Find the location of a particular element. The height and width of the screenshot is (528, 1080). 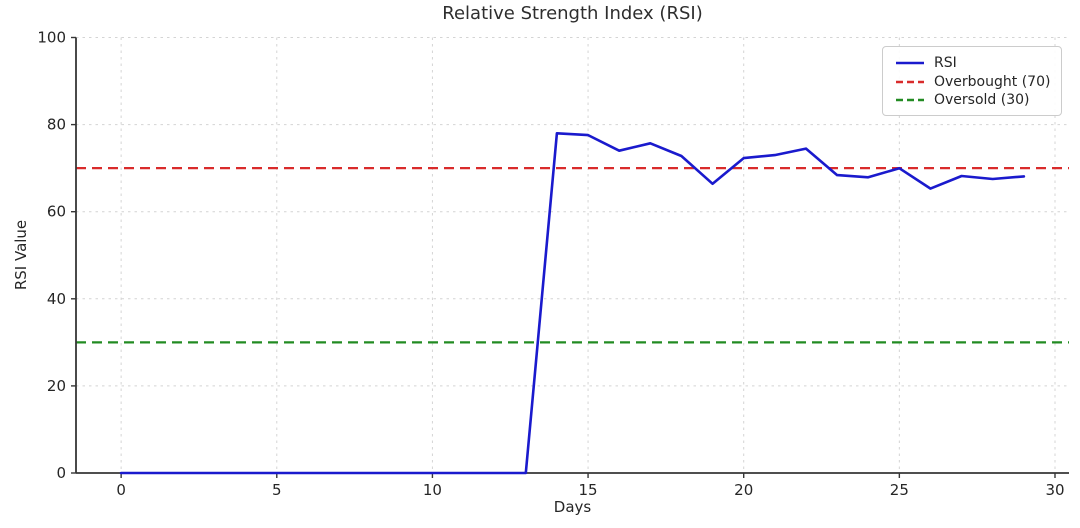

y-tick-label: 0 is located at coordinates (61, 473).